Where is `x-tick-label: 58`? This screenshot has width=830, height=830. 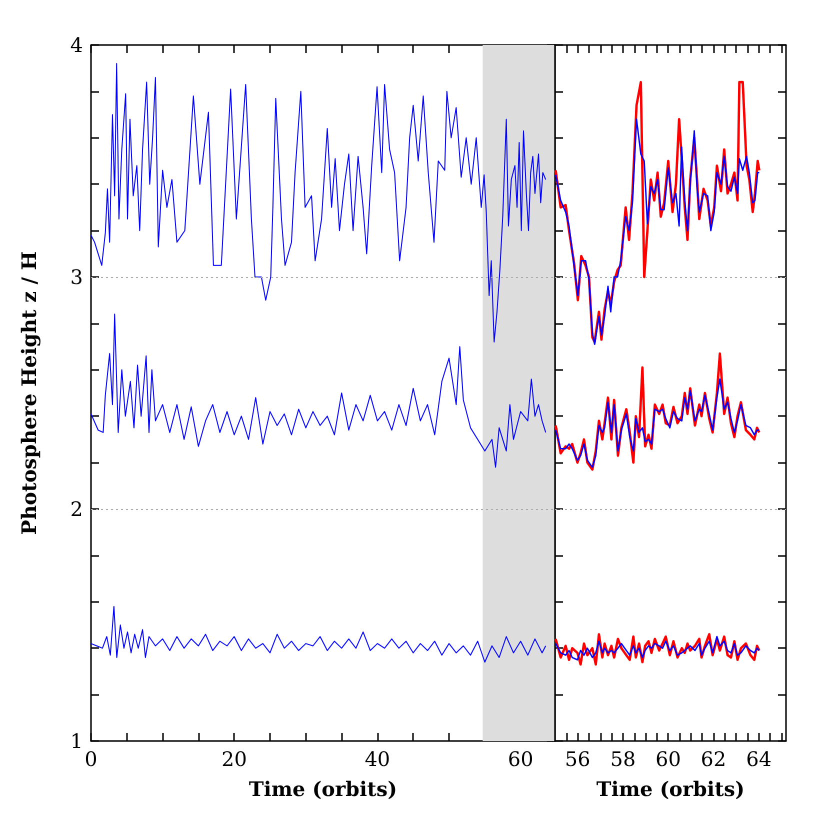 x-tick-label: 58 is located at coordinates (623, 759).